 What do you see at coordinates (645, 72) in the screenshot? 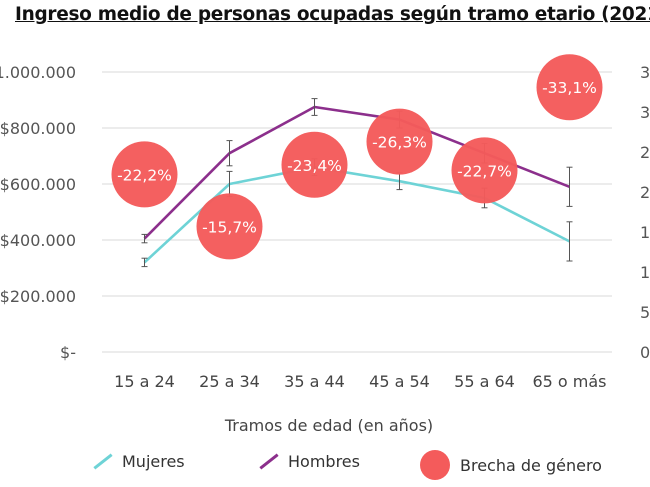
I see `y2-tick-label: 35%` at bounding box center [645, 72].